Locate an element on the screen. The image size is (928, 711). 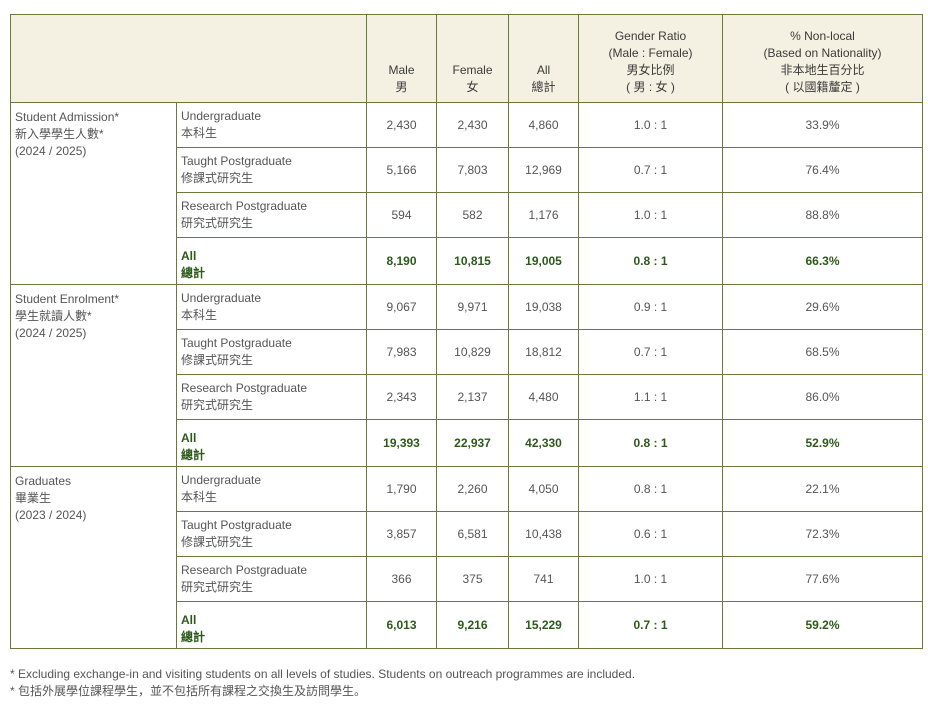
cell-nonlocal: 22.1% is located at coordinates (822, 489).